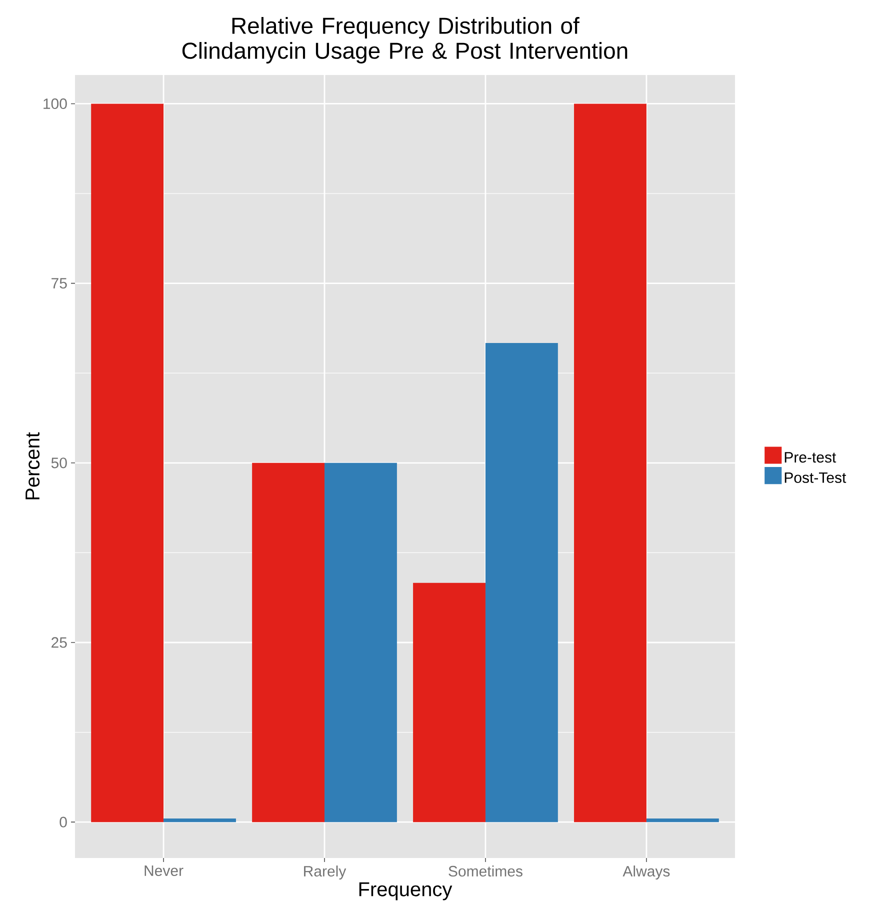  What do you see at coordinates (59, 283) in the screenshot?
I see `y-tick-label: 75` at bounding box center [59, 283].